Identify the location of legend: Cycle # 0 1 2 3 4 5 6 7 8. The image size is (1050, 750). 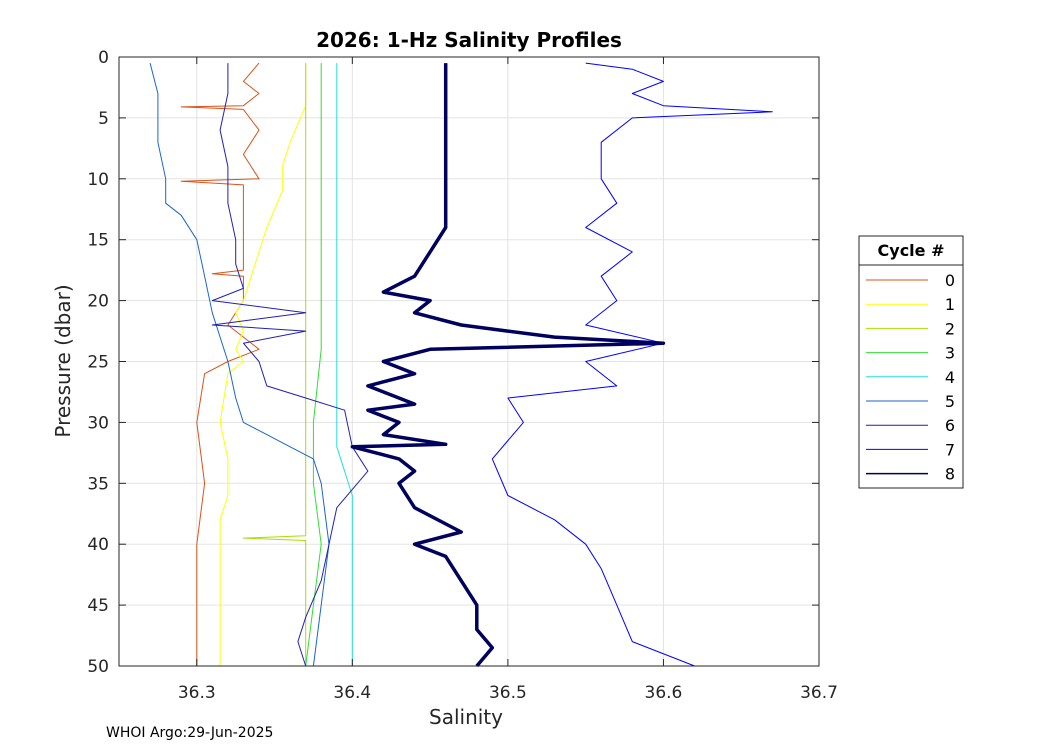
(911, 362).